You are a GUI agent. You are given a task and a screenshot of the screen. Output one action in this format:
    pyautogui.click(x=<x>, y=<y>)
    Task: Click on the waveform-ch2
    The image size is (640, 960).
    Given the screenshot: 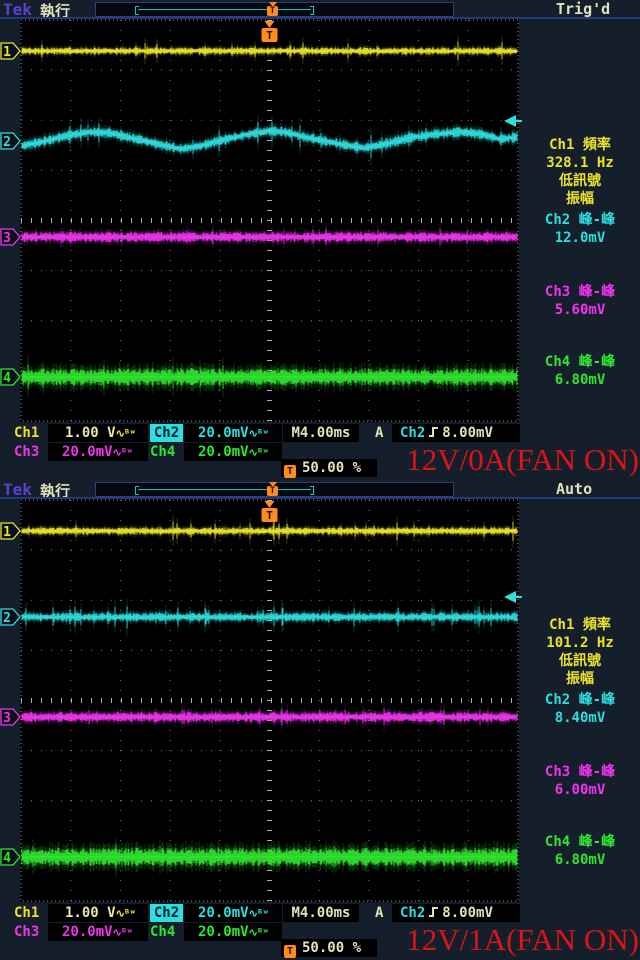 What is the action you would take?
    pyautogui.click(x=269, y=140)
    